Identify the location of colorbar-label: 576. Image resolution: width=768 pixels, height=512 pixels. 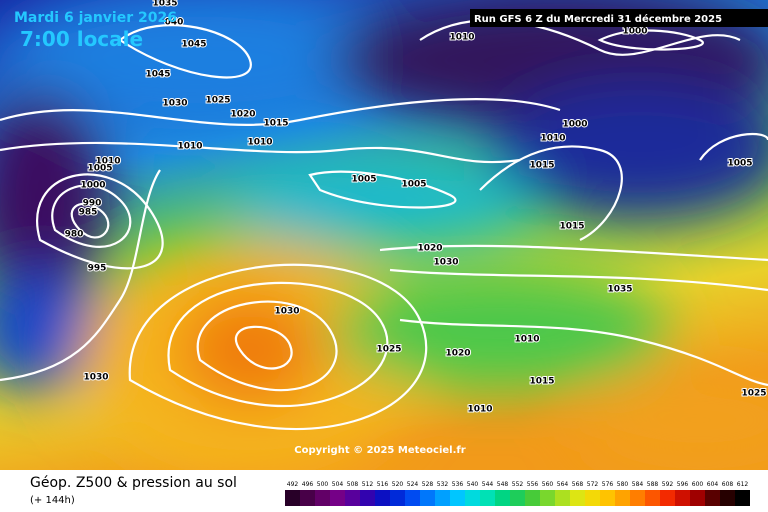
(608, 484).